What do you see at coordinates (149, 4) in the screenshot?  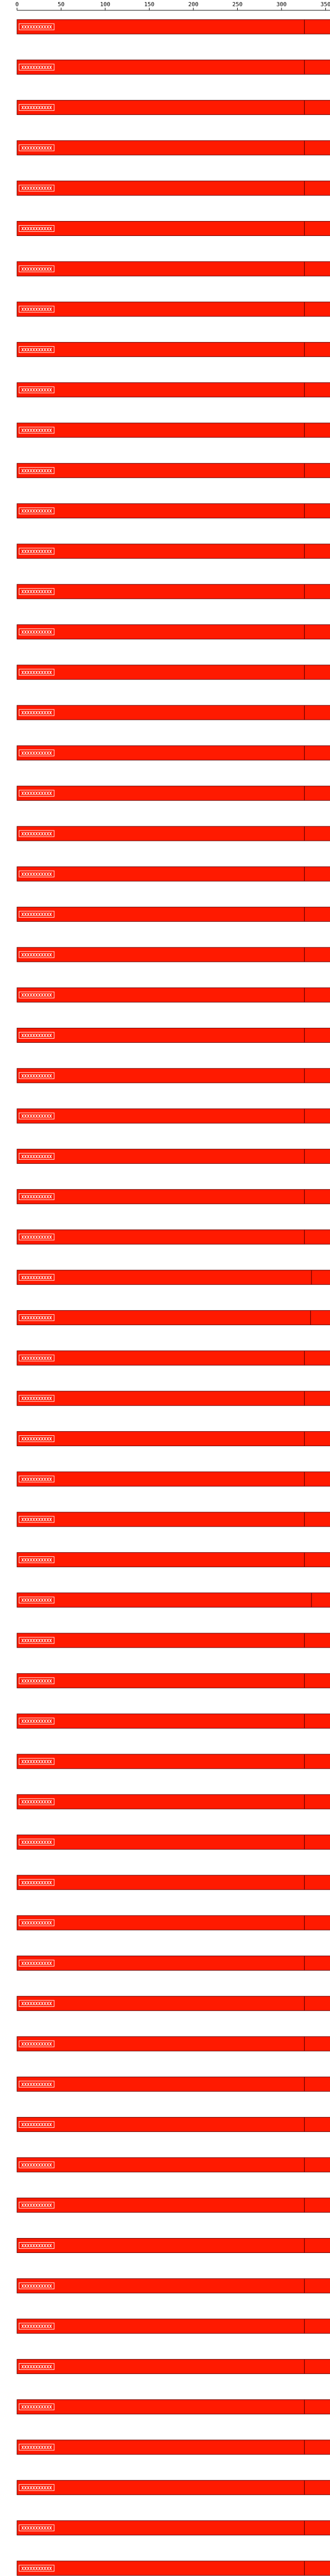 I see `x-tick-label: 150` at bounding box center [149, 4].